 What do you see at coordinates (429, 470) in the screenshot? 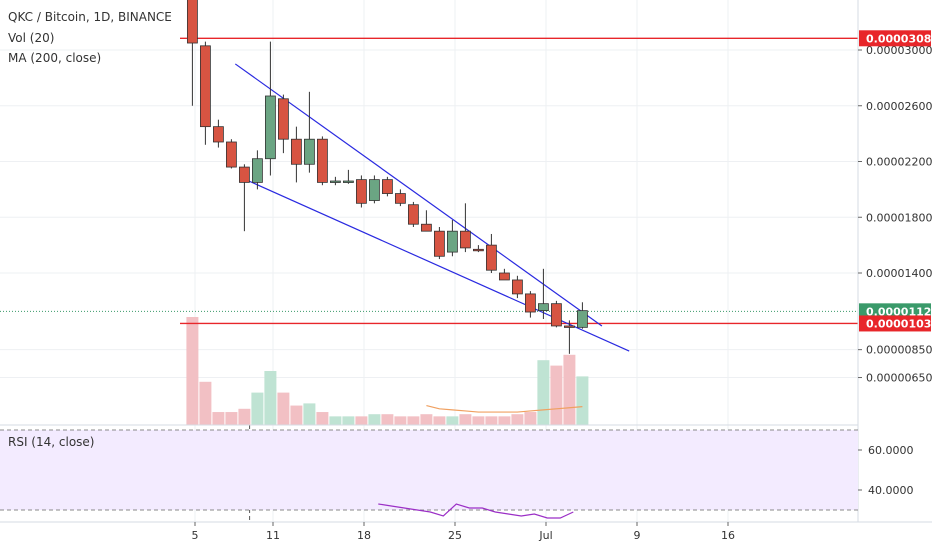
I see `rsi-band` at bounding box center [429, 470].